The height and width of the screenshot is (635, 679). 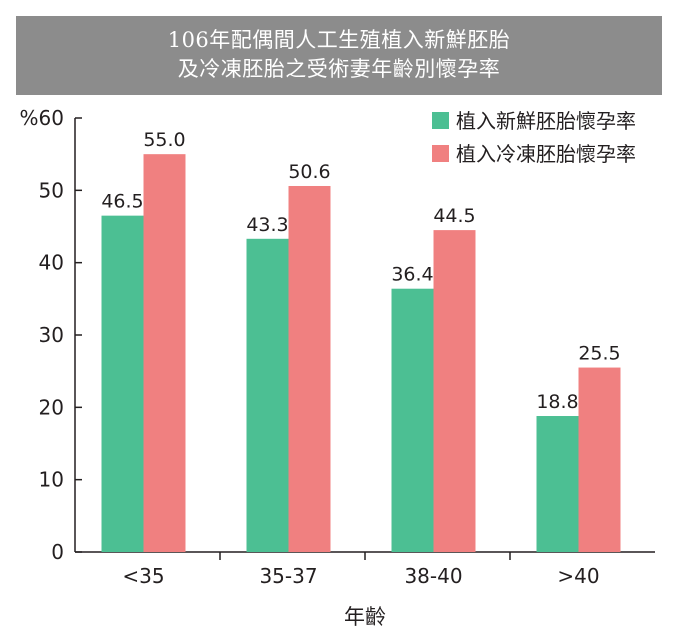 What do you see at coordinates (339, 69) in the screenshot?
I see `chart-title-line-2: 及冷凍胚胎之受術妻年齡別懷孕率` at bounding box center [339, 69].